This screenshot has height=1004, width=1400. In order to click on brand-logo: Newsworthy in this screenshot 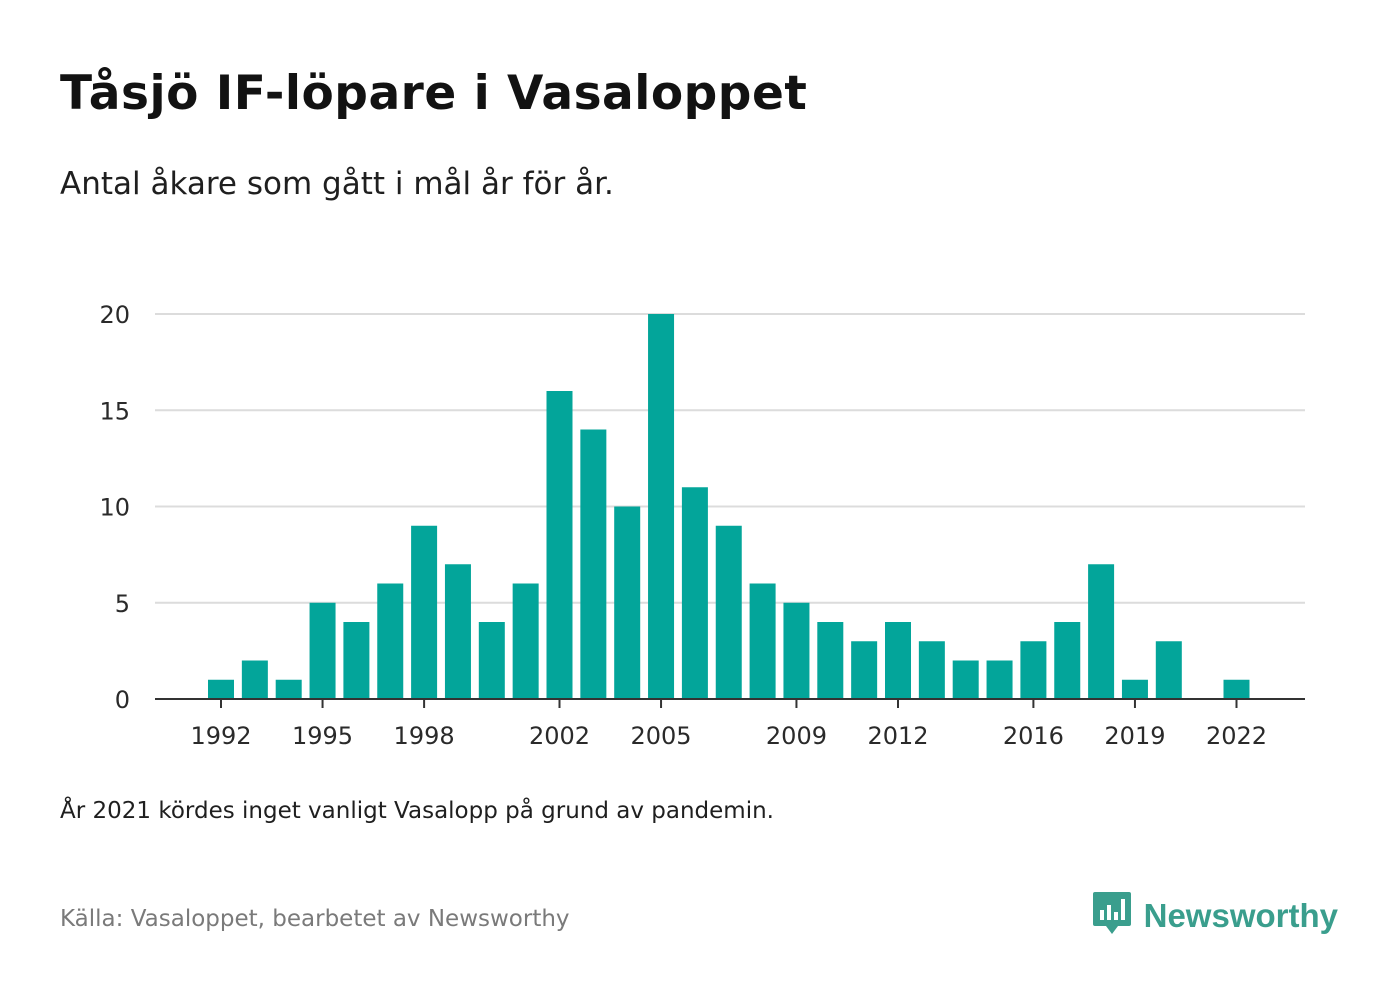, I will do `click(1215, 916)`.